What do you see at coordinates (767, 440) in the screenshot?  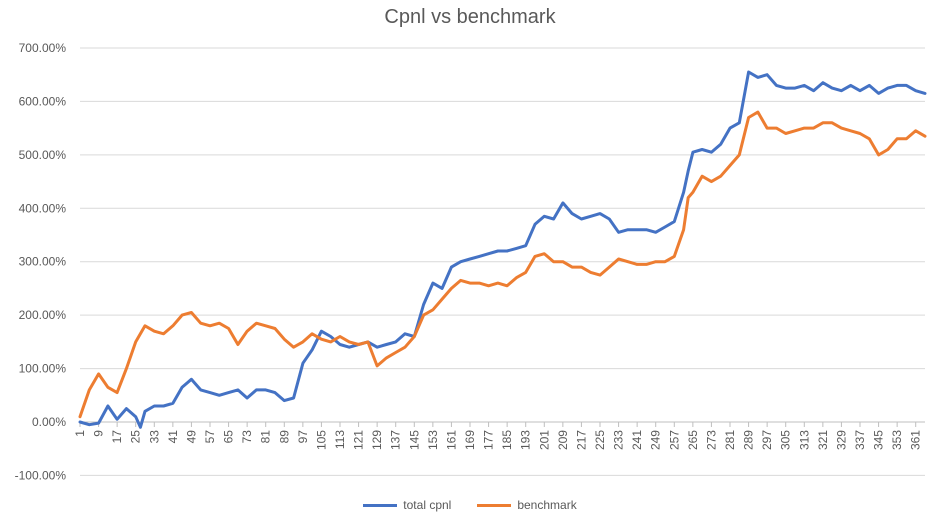 I see `x-tick-label: 297` at bounding box center [767, 440].